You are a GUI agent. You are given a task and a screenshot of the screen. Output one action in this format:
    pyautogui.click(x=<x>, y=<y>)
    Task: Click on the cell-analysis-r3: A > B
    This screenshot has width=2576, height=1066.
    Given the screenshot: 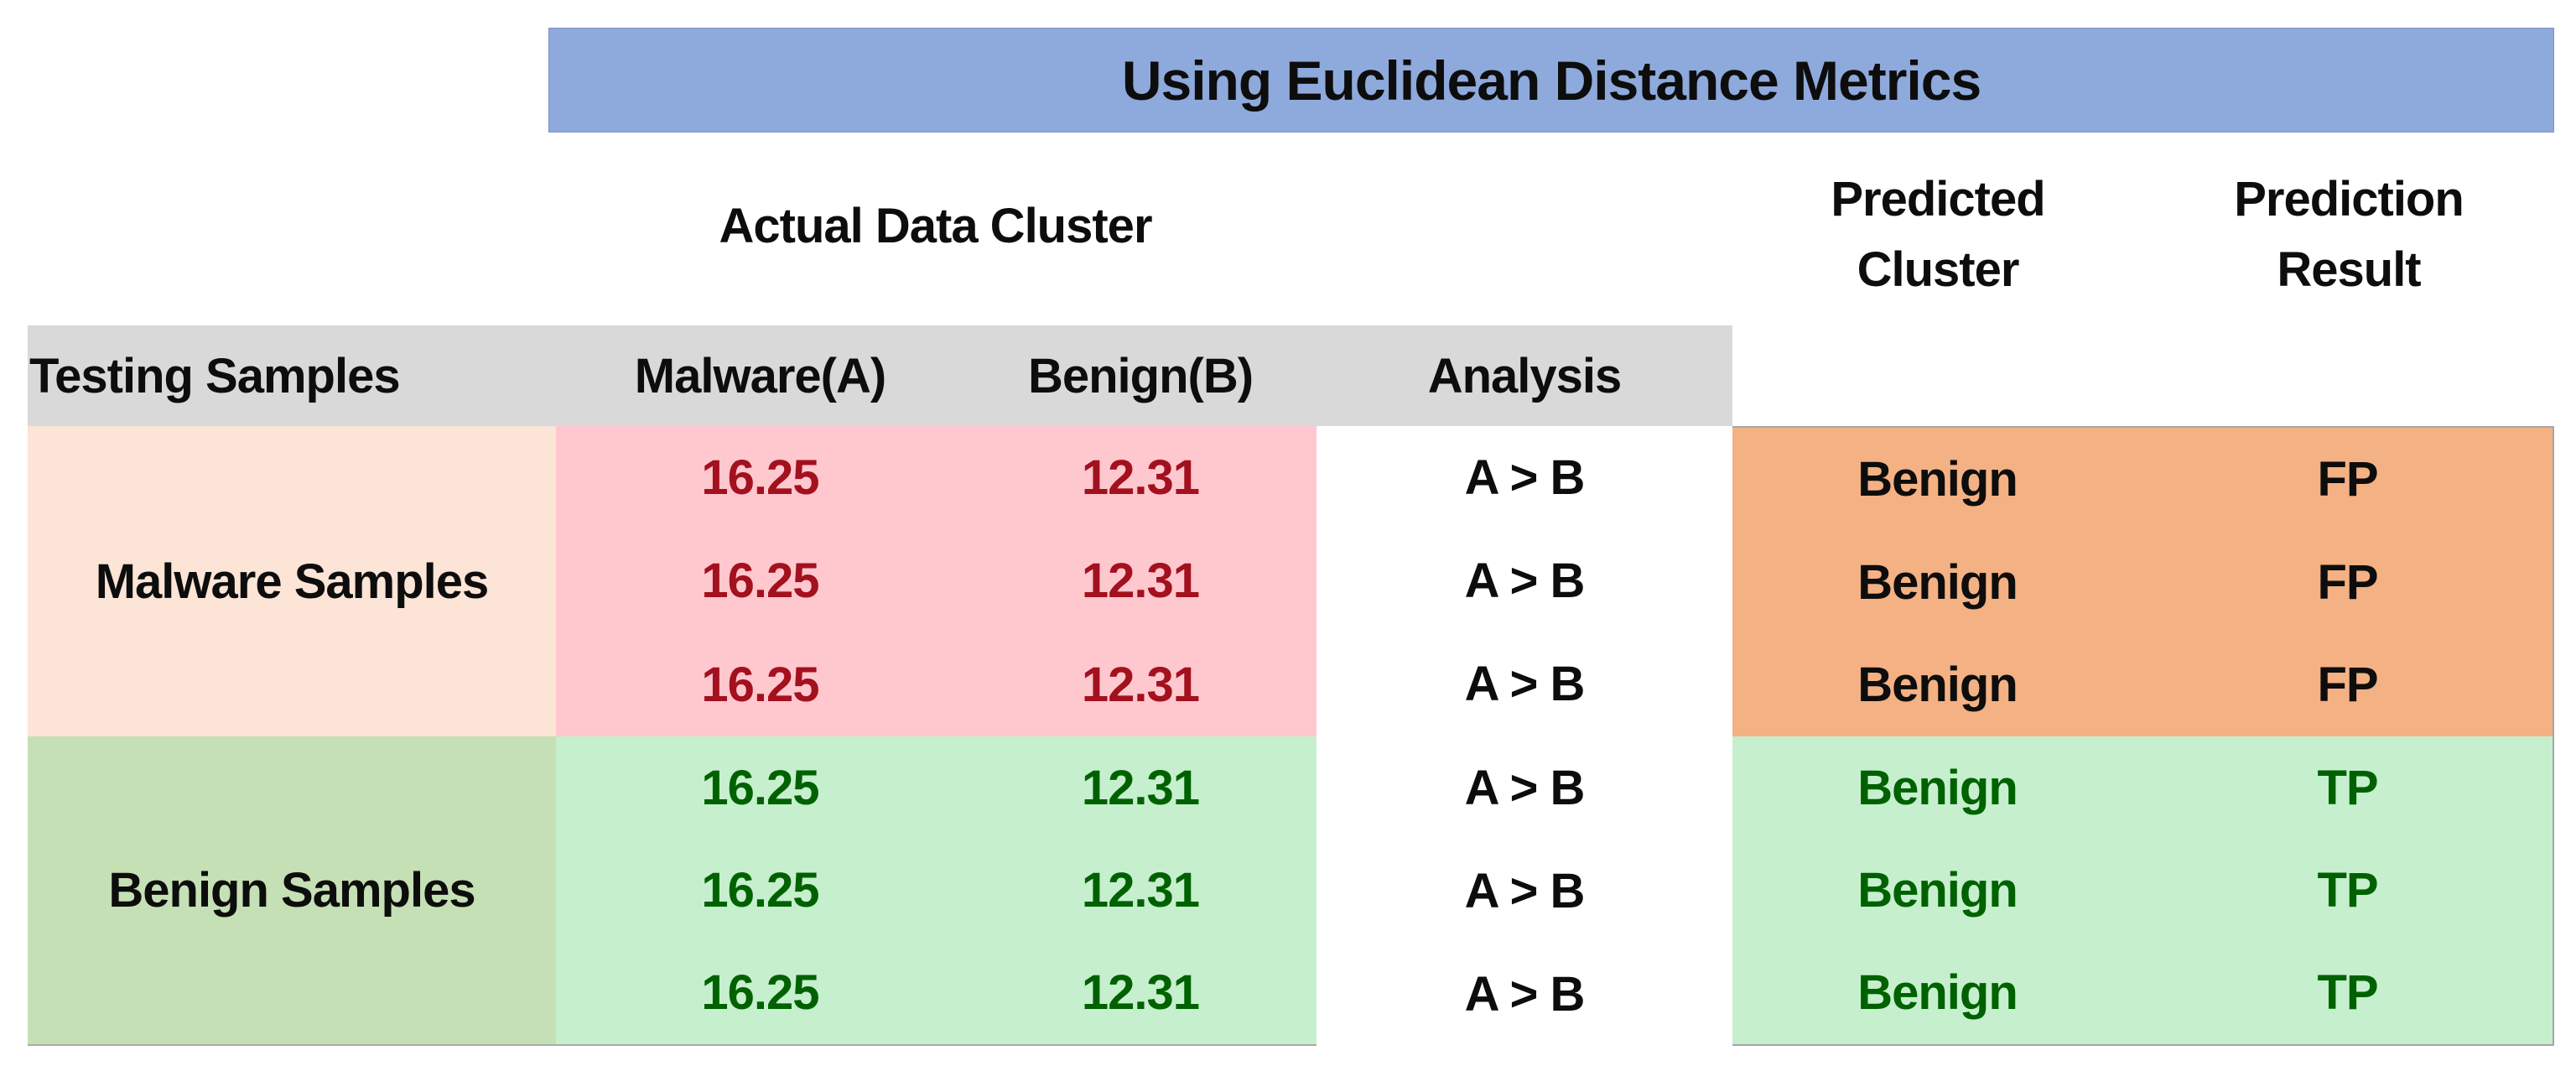 What is the action you would take?
    pyautogui.click(x=1525, y=684)
    